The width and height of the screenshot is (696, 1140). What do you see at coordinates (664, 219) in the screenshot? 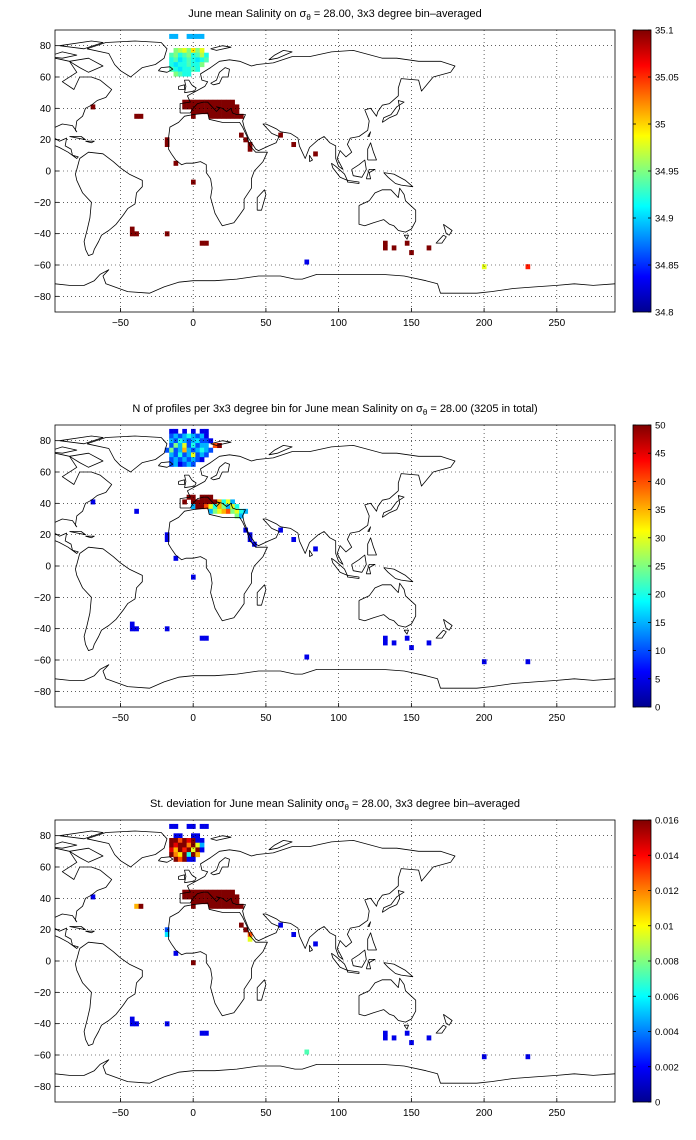
I see `colorbar-tick-label: 34.9` at bounding box center [664, 219].